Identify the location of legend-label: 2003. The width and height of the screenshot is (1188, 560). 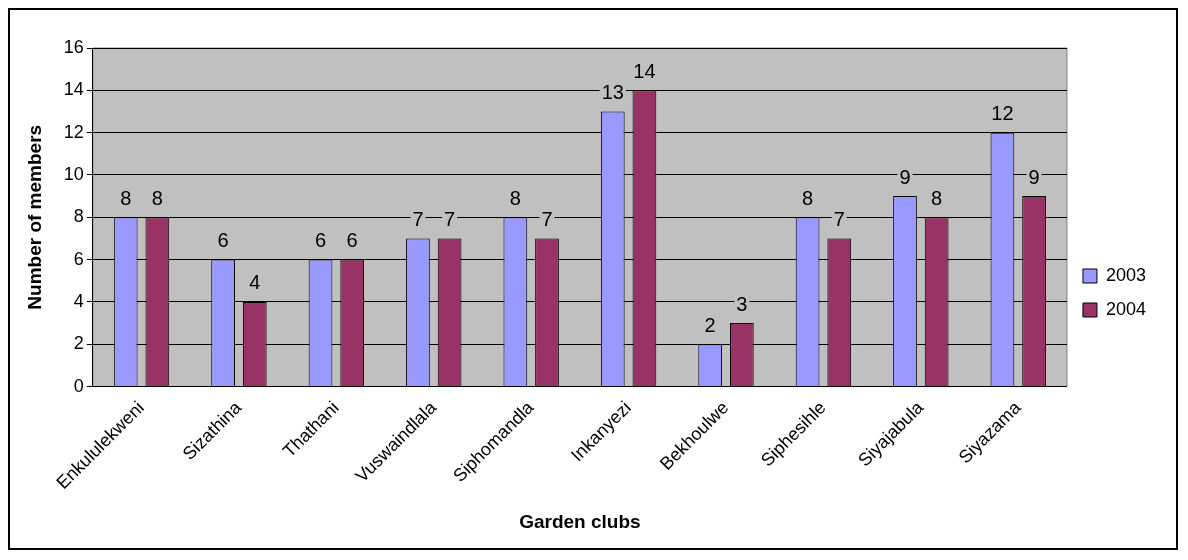
(1125, 274).